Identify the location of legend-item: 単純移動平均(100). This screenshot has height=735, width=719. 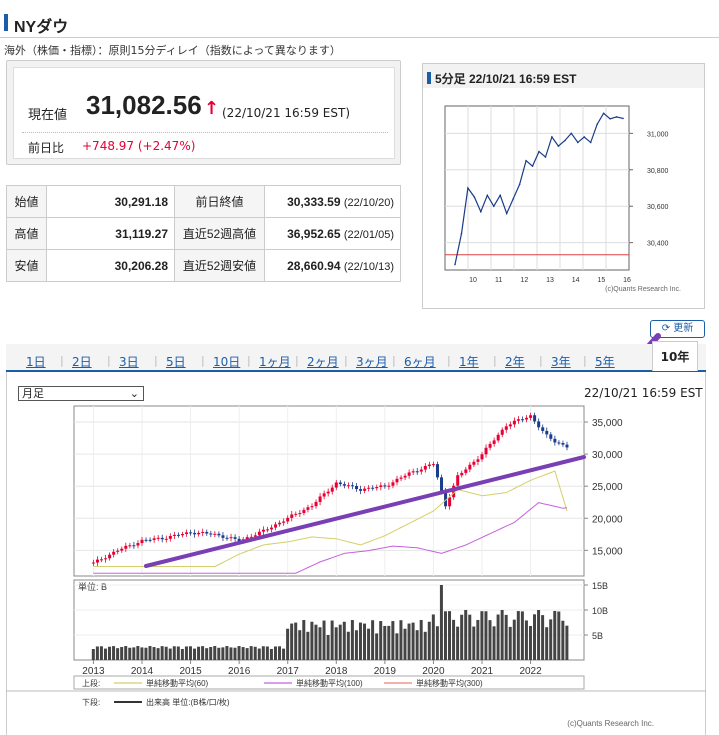
(329, 683).